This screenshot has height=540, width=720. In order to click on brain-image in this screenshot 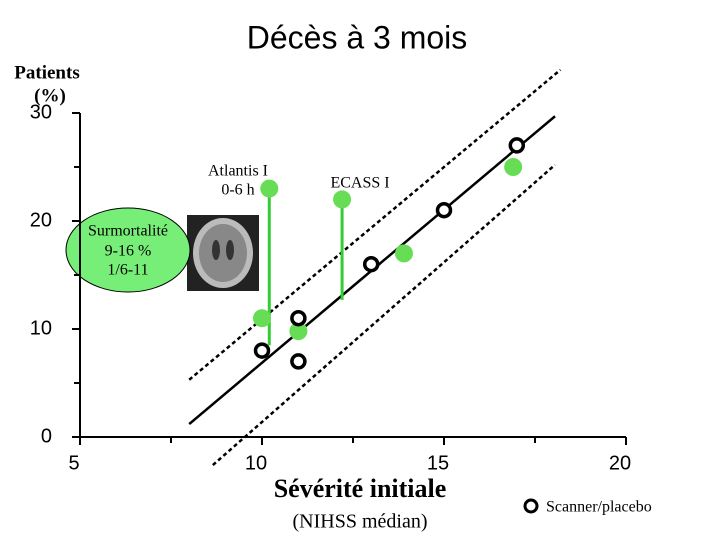, I will do `click(223, 253)`.